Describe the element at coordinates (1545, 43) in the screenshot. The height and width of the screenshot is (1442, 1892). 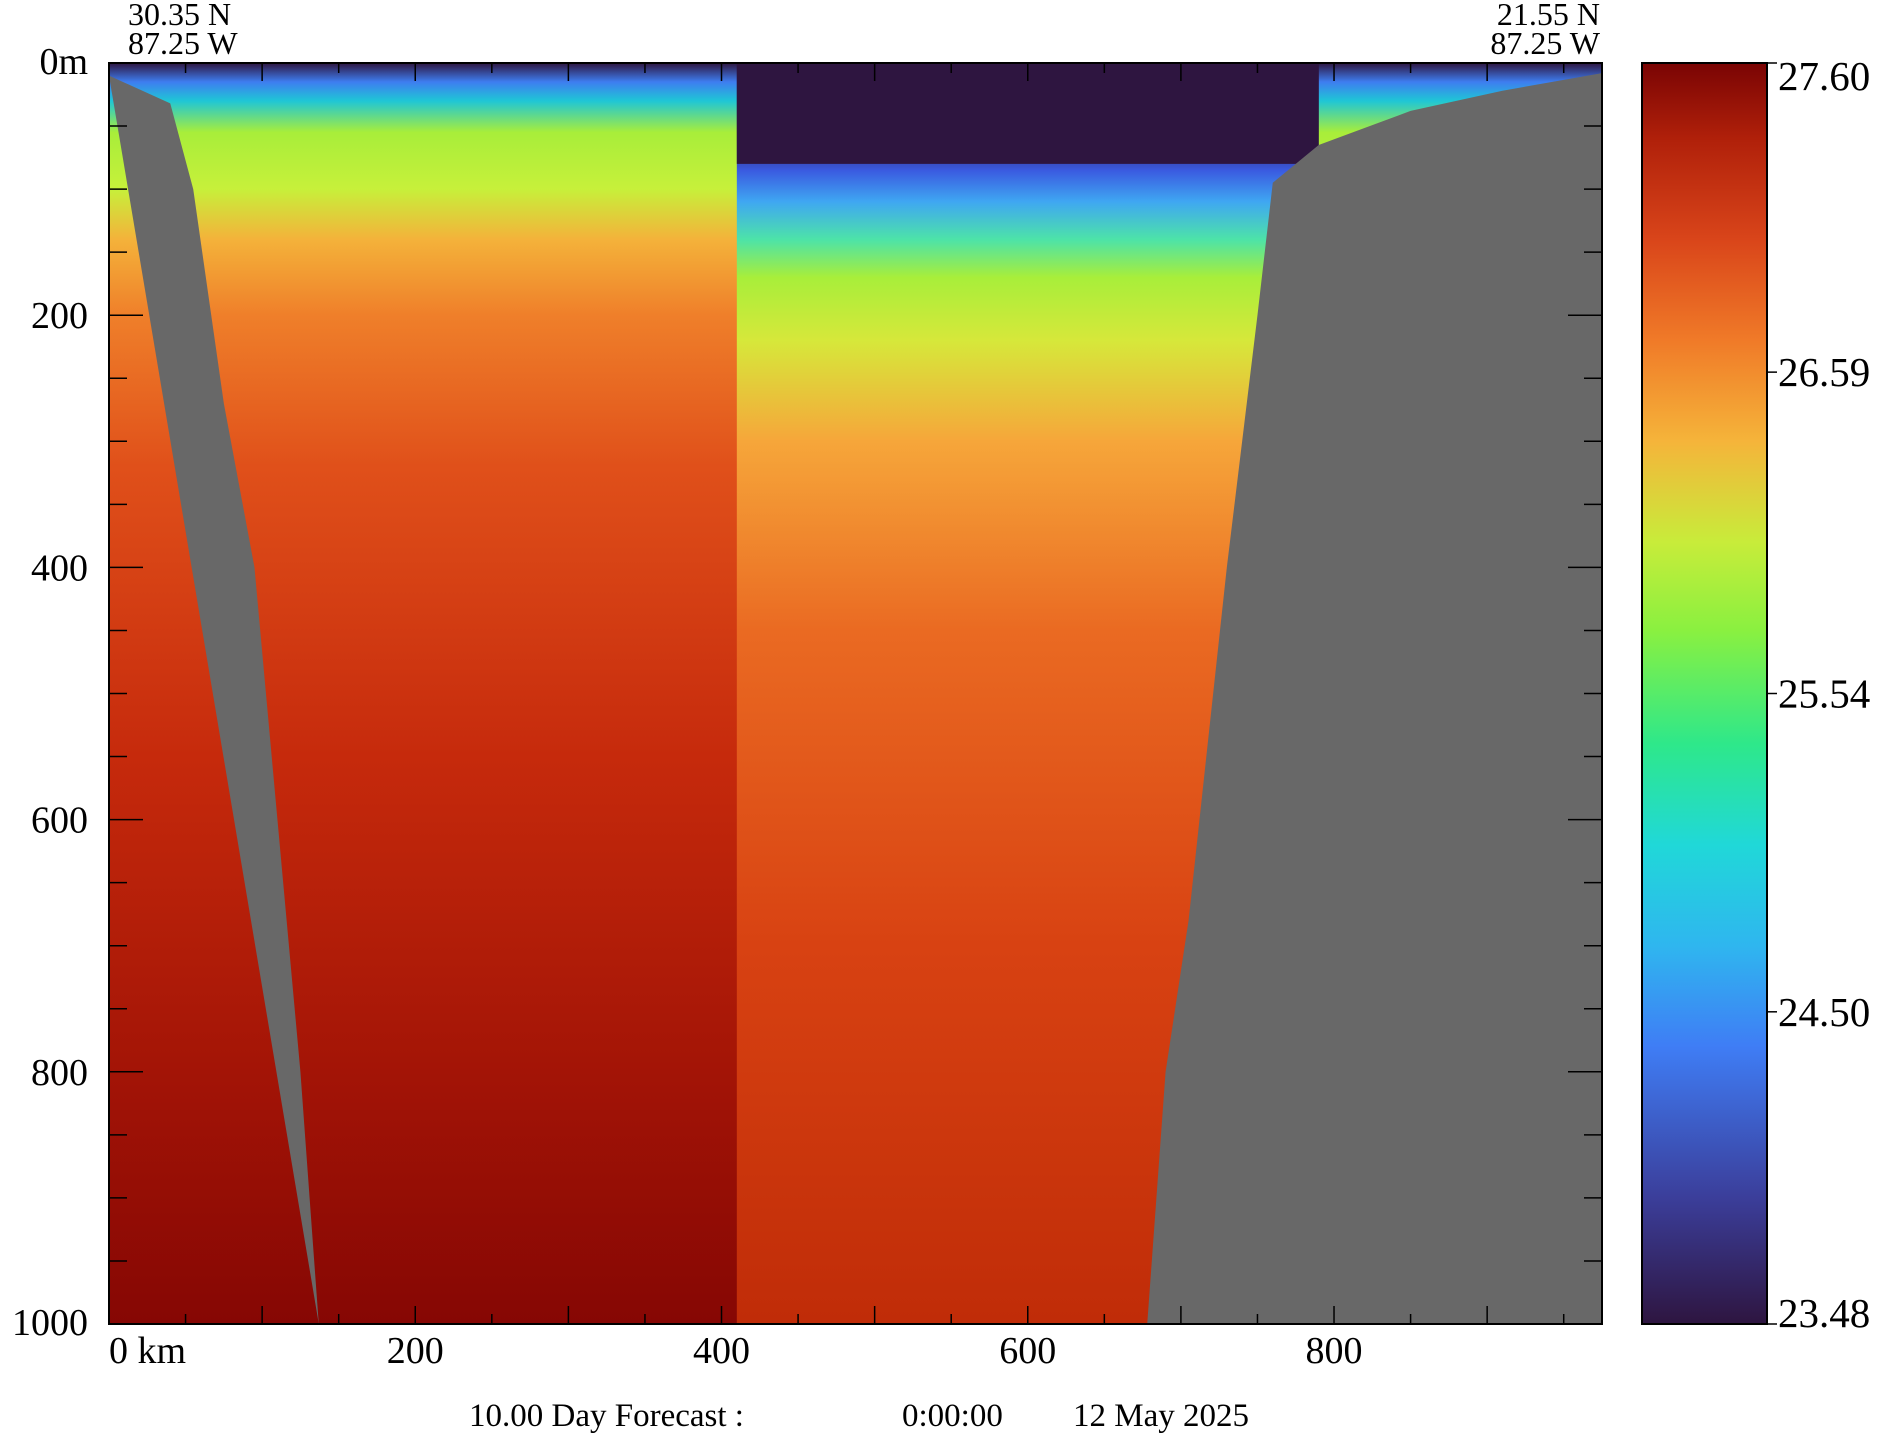
I see `end-longitude: 87.25 W` at that location.